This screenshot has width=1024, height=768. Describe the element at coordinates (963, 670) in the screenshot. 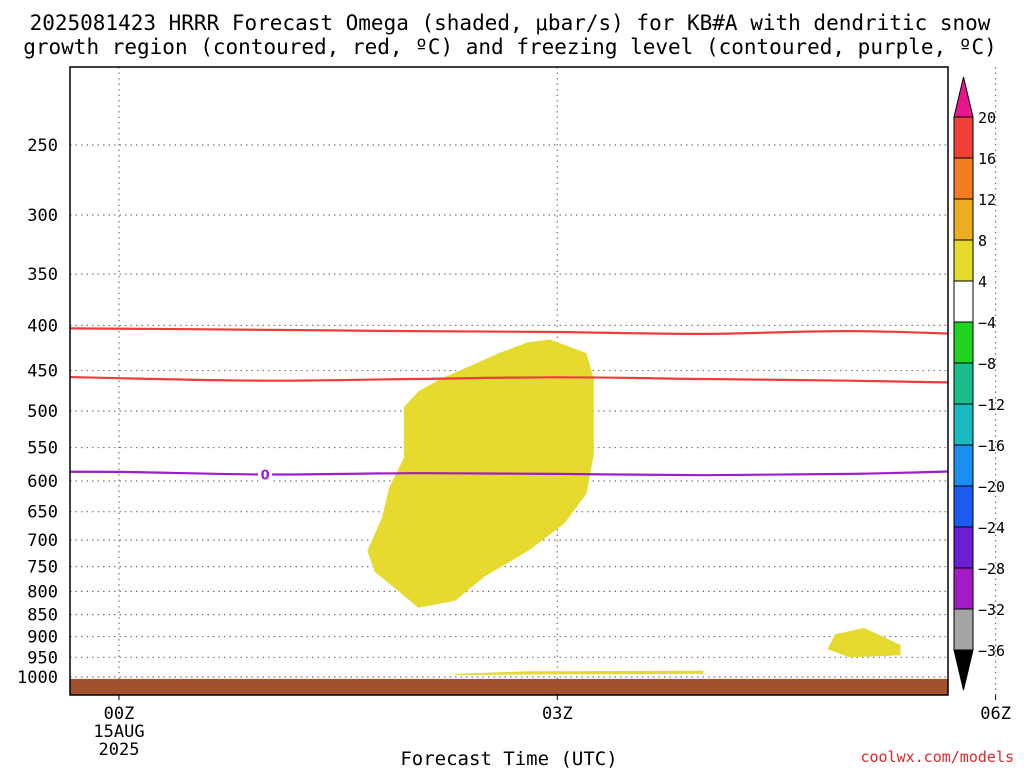

I see `colorbar-bottom-arrow` at that location.